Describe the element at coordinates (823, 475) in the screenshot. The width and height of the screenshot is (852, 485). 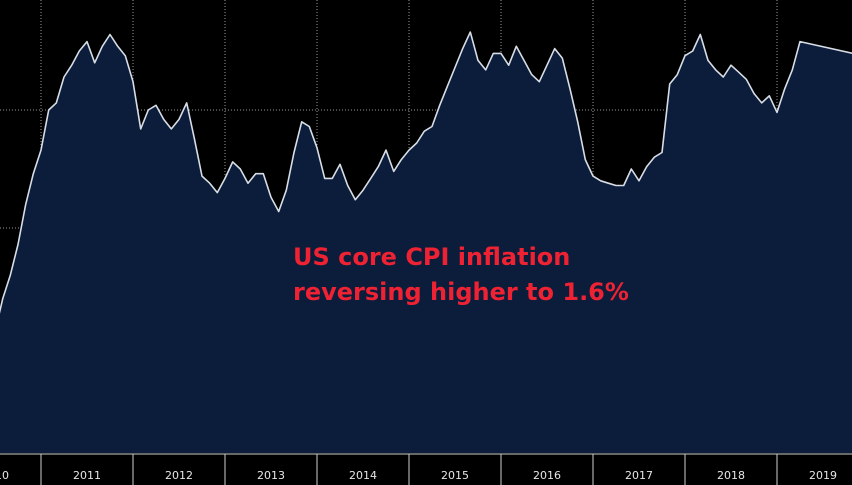
I see `x-tick-label: 2019` at that location.